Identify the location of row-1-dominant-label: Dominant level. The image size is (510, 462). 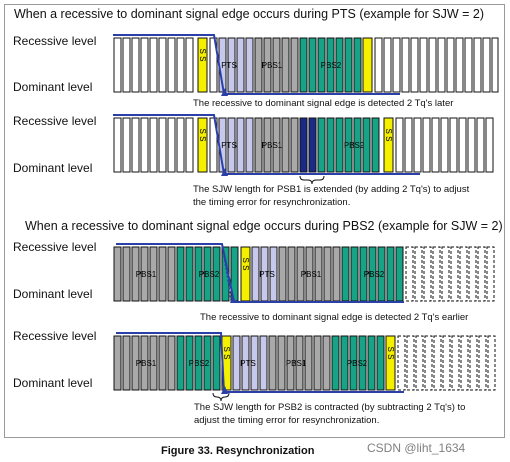
(53, 87).